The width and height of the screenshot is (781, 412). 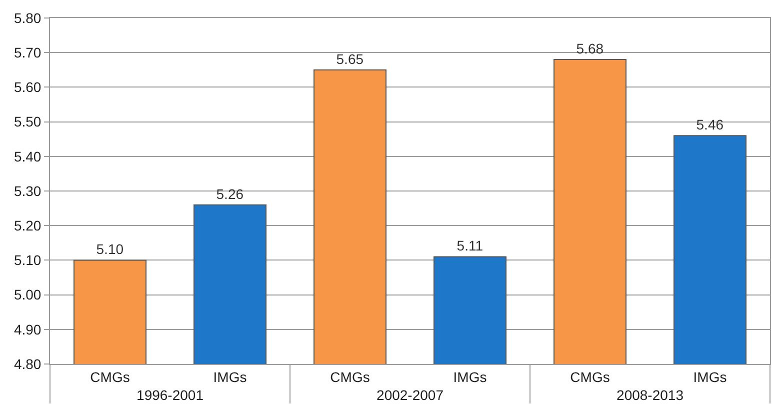 What do you see at coordinates (110, 249) in the screenshot?
I see `data-label: 5.10` at bounding box center [110, 249].